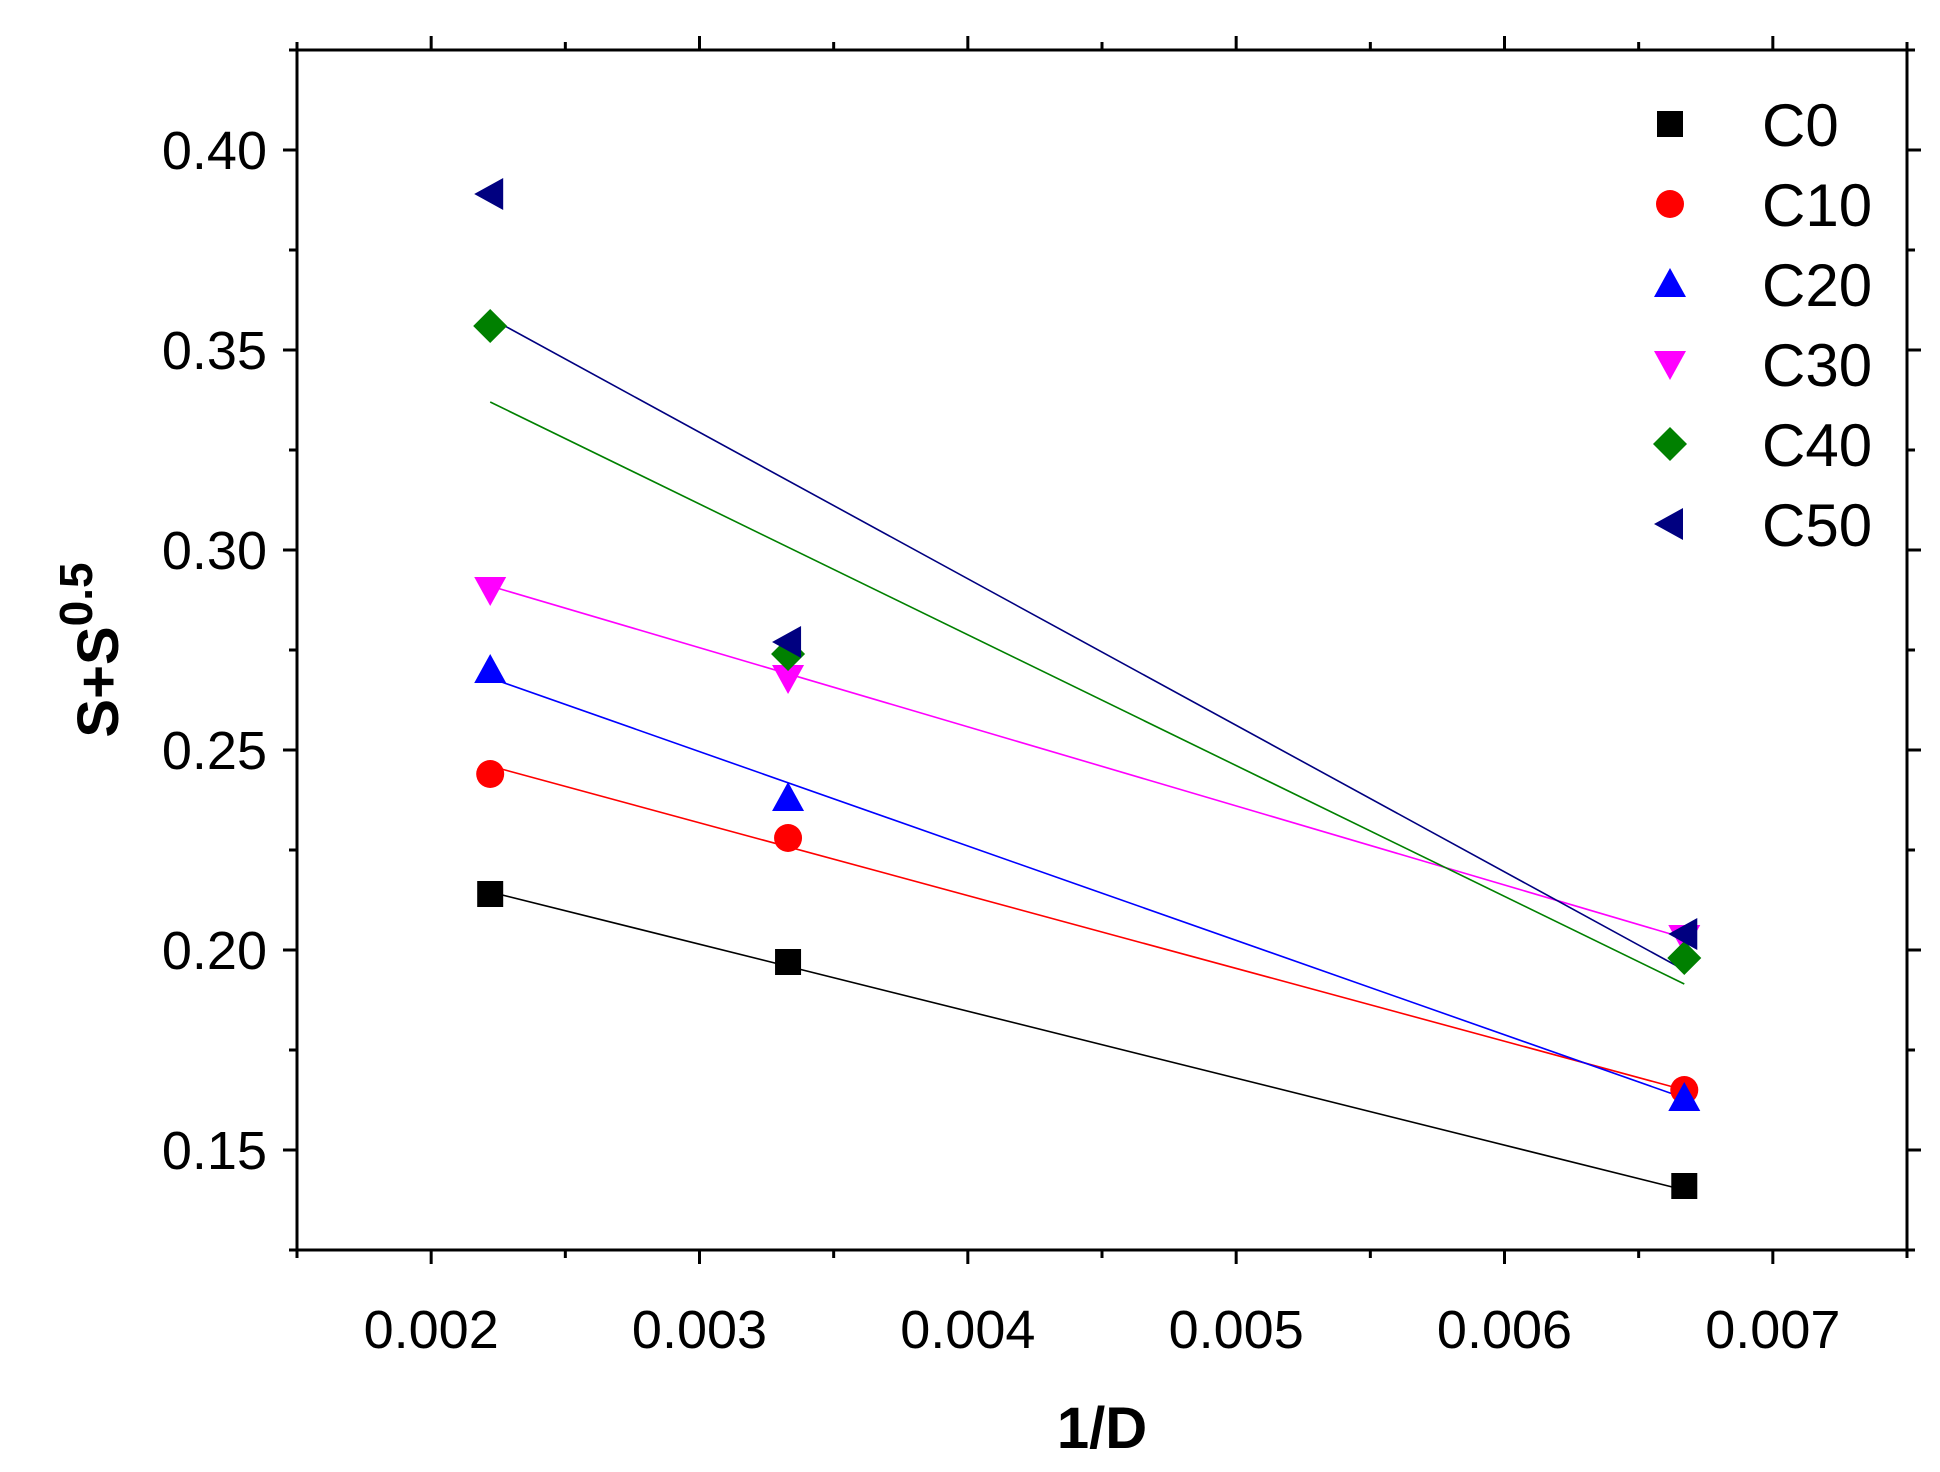  I want to click on y-tick-label: 0.25, so click(214, 751).